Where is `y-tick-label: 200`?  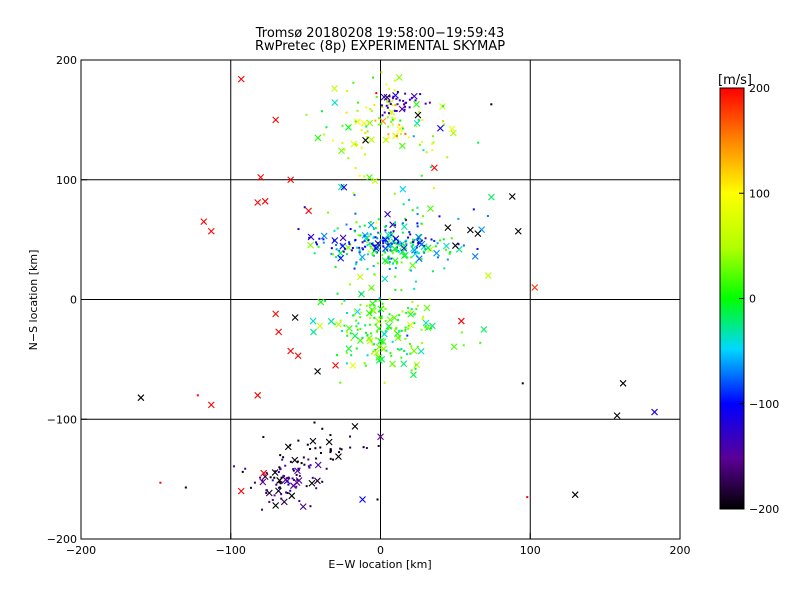
y-tick-label: 200 is located at coordinates (66, 60).